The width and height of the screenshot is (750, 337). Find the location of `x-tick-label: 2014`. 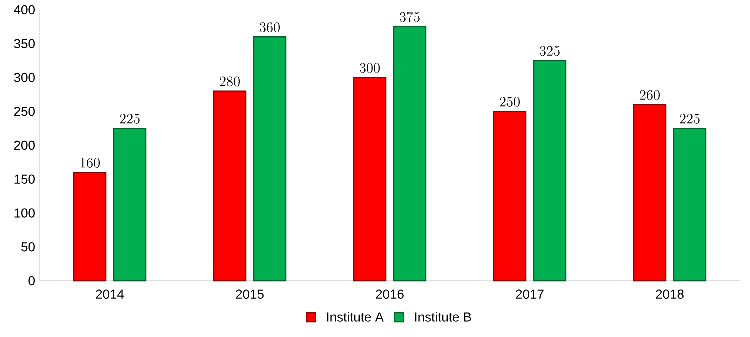

x-tick-label: 2014 is located at coordinates (110, 294).